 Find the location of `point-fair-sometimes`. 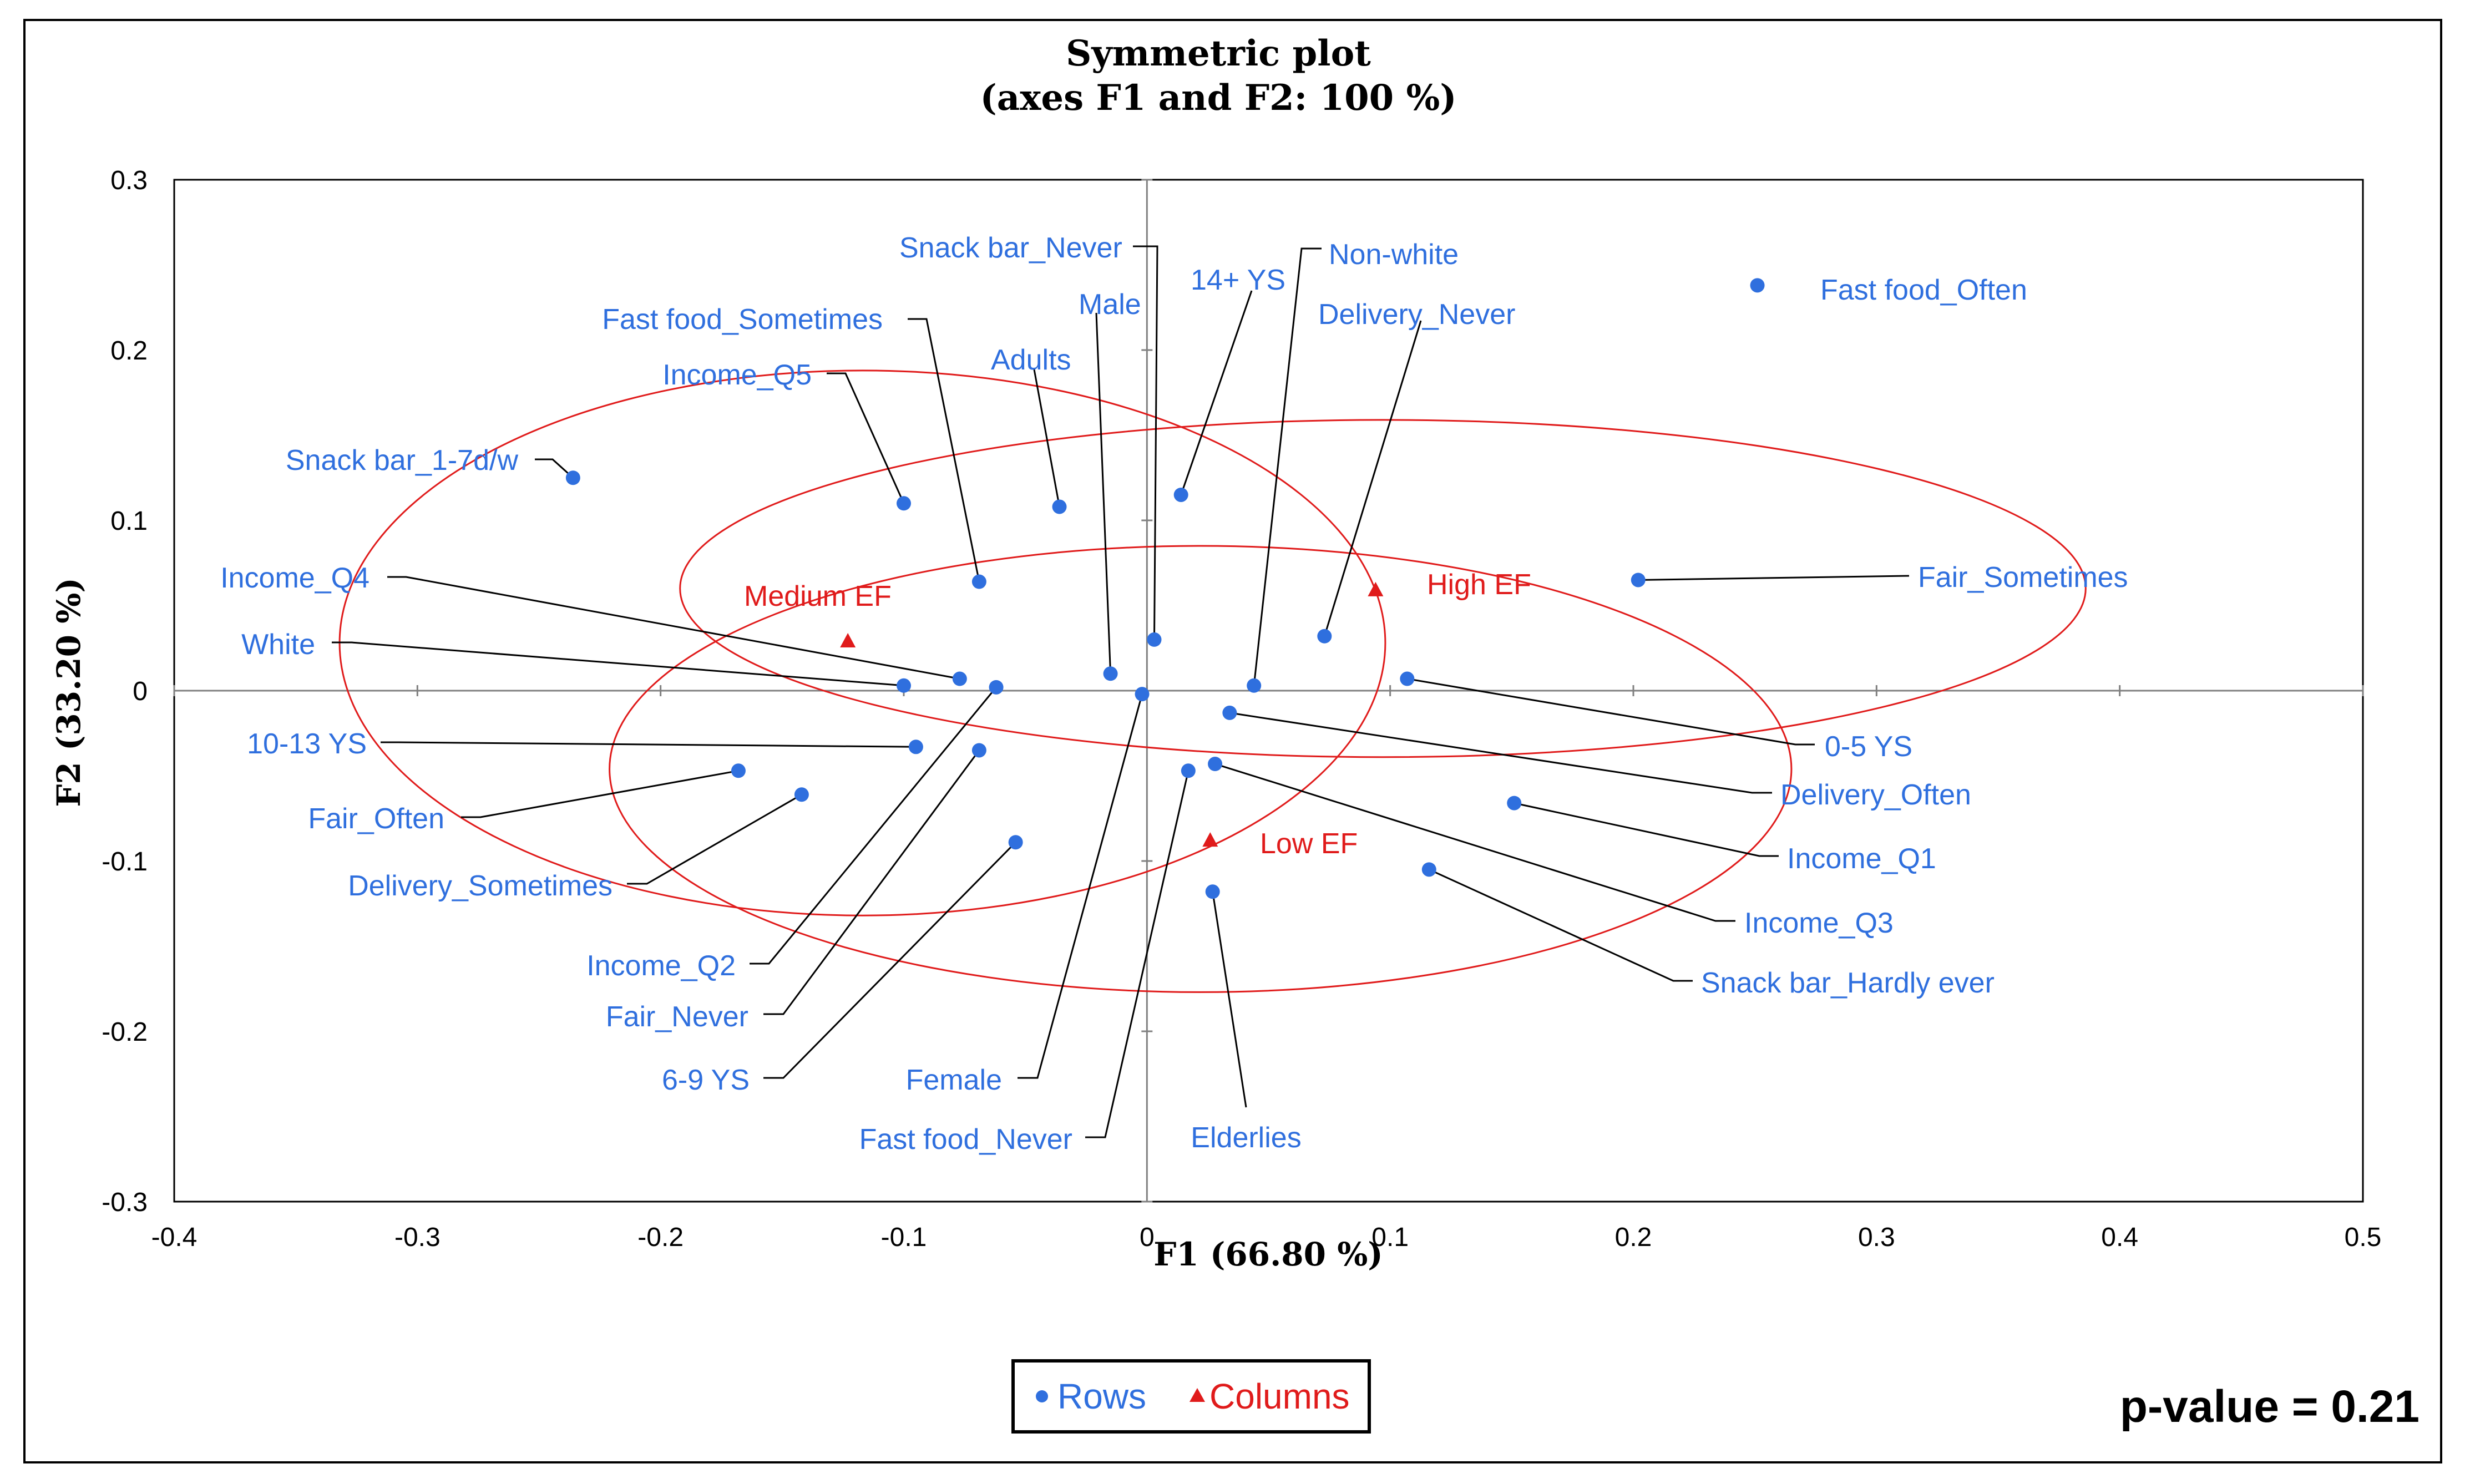

point-fair-sometimes is located at coordinates (1638, 580).